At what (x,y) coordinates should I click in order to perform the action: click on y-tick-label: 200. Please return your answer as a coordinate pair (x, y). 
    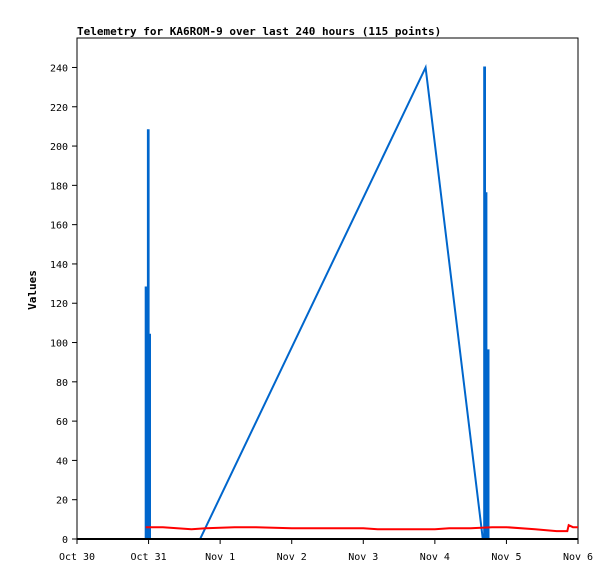
    Looking at the image, I should click on (59, 147).